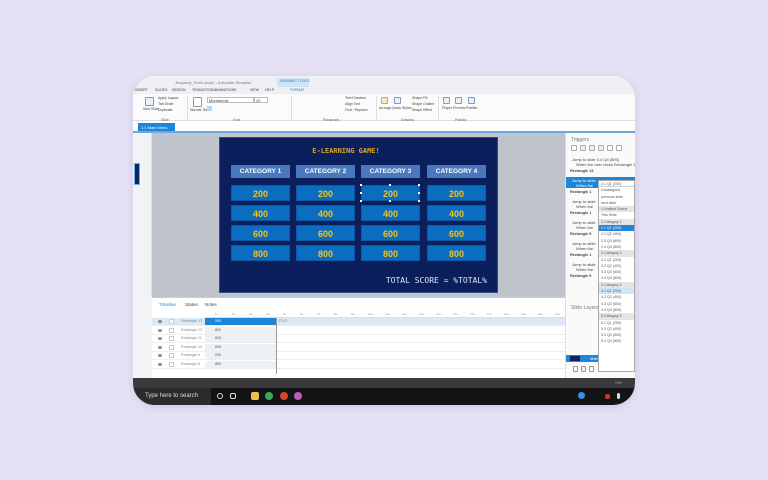 Image resolution: width=768 pixels, height=480 pixels. Describe the element at coordinates (211, 304) in the screenshot. I see `tab-notes: Notes` at that location.